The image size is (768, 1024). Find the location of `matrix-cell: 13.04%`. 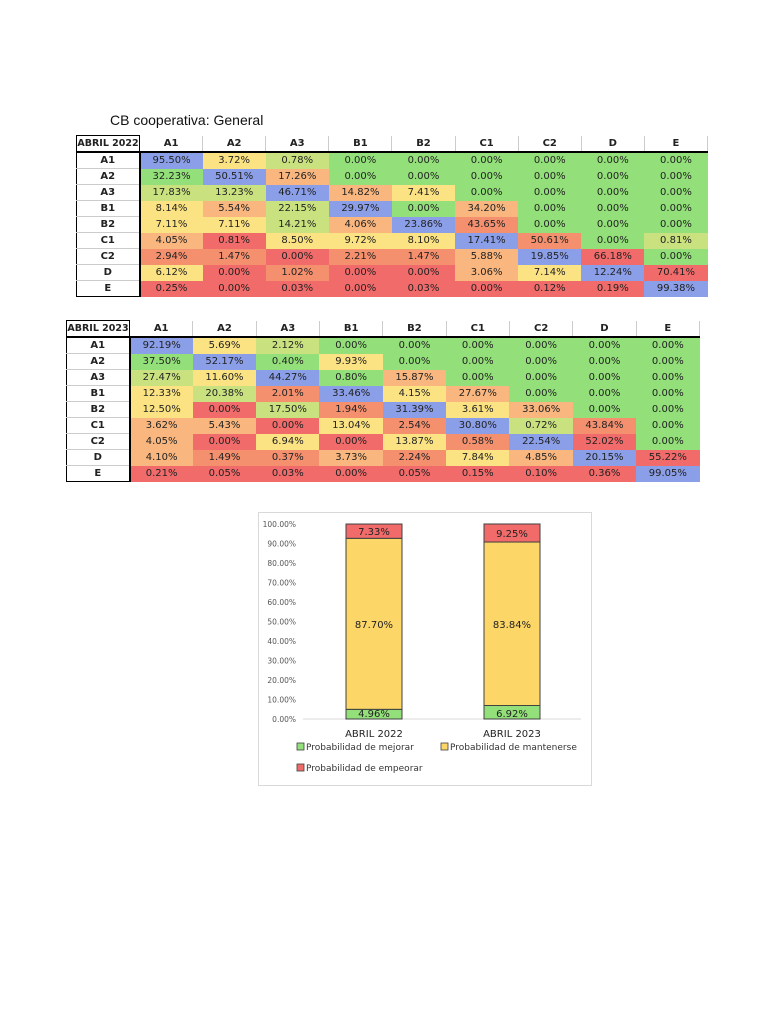

matrix-cell: 13.04% is located at coordinates (351, 425).